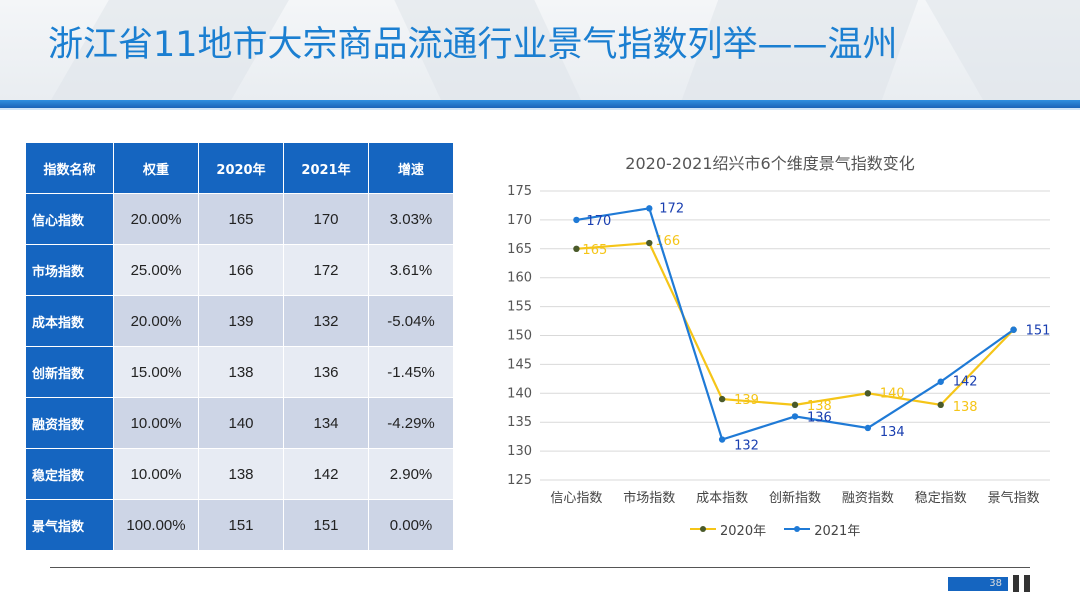 The height and width of the screenshot is (608, 1080). I want to click on legend-swatch-2021, so click(797, 529).